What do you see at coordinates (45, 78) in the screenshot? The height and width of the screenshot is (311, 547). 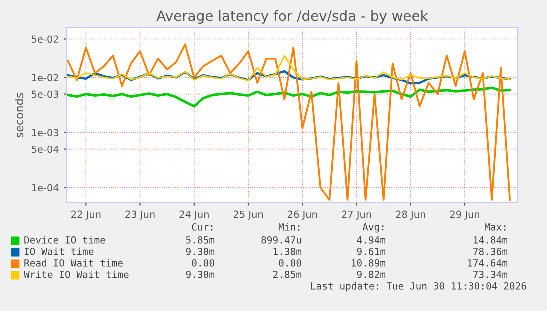 I see `y-tick-label: 1e-02` at bounding box center [45, 78].